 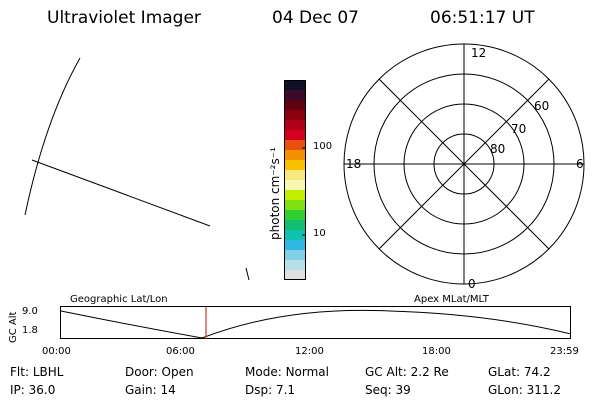 I want to click on date-label: 04 Dec 07, so click(x=315, y=18).